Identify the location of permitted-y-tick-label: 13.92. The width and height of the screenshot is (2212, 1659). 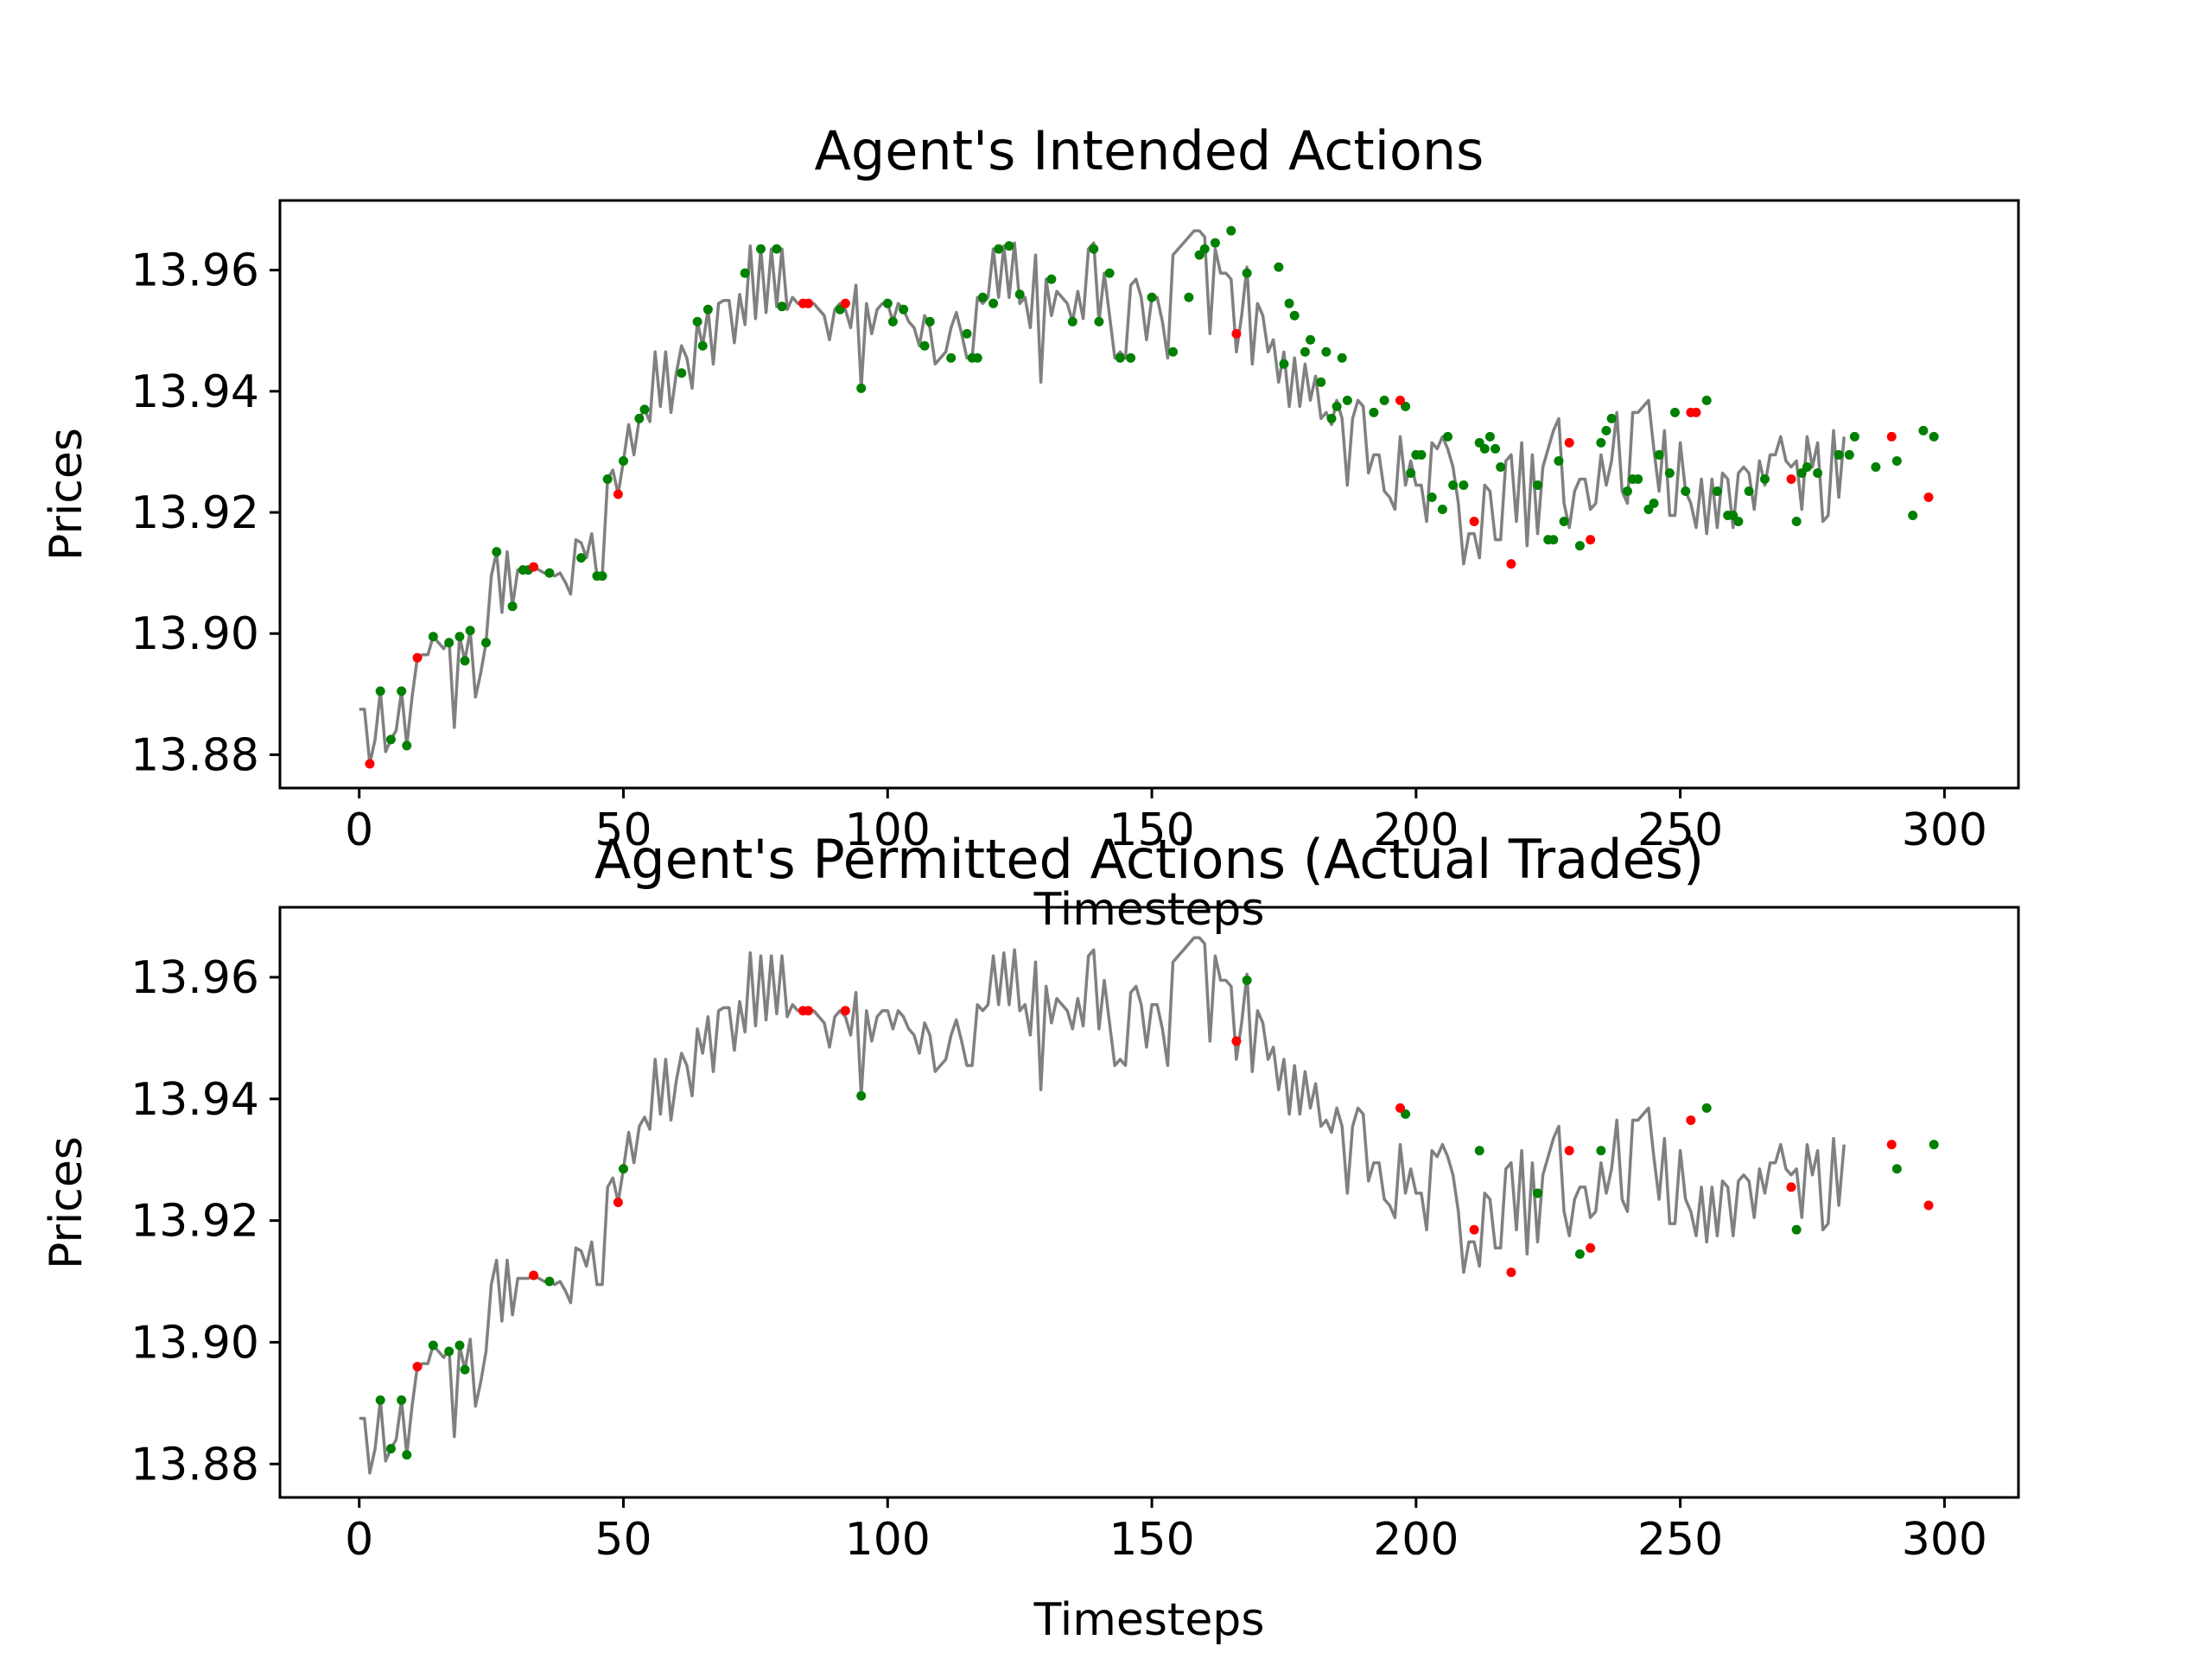
(194, 1222).